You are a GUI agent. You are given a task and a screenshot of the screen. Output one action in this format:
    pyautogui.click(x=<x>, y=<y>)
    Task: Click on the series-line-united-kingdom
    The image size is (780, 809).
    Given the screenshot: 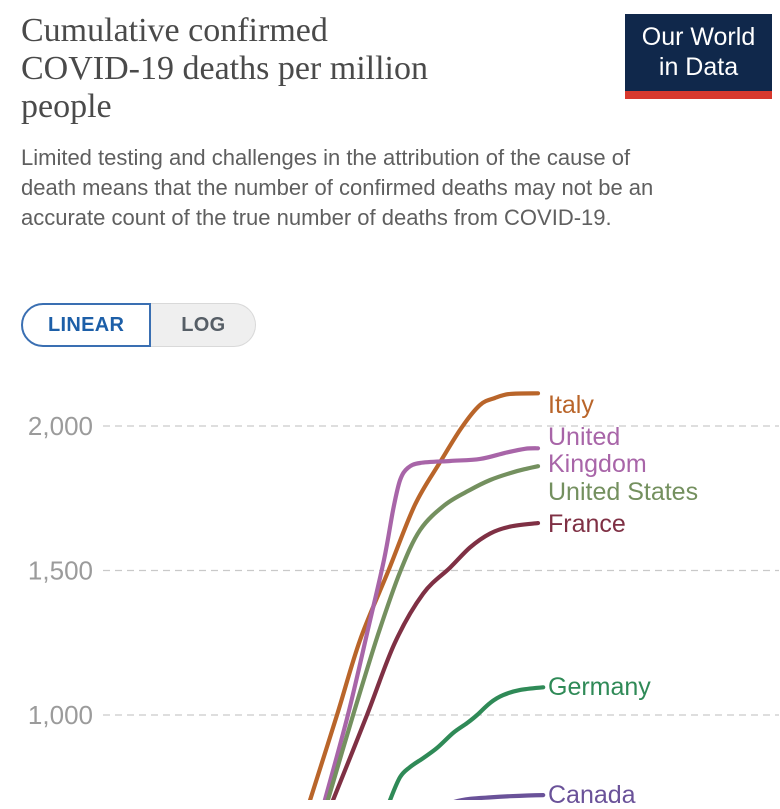 What is the action you would take?
    pyautogui.click(x=431, y=623)
    